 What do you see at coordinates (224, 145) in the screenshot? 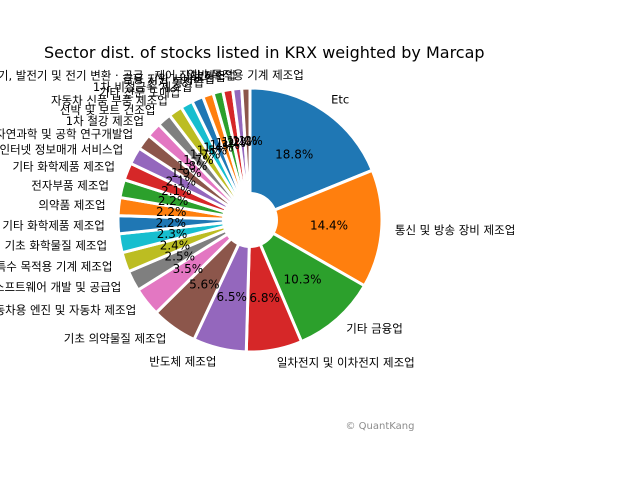
I see `slice-percent-22: 1.3%` at bounding box center [224, 145].